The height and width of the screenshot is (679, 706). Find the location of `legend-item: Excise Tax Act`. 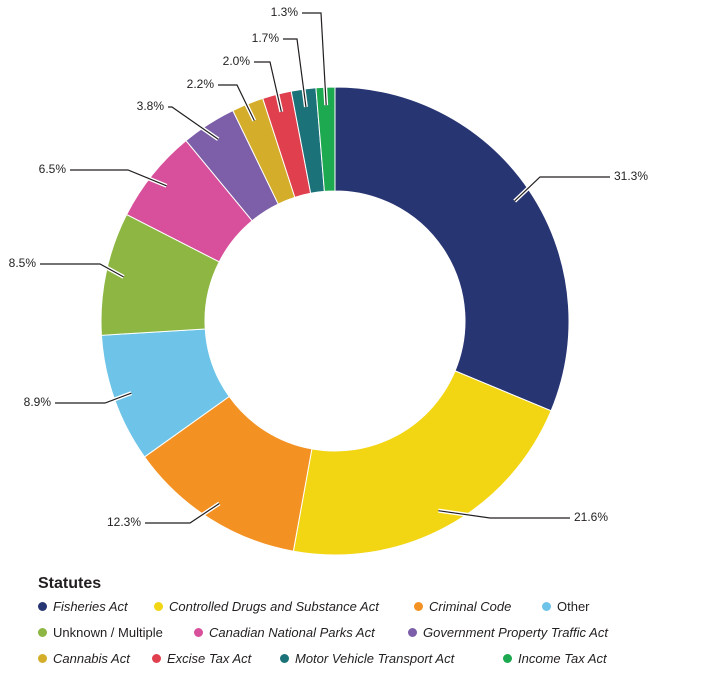

legend-item: Excise Tax Act is located at coordinates (201, 658).